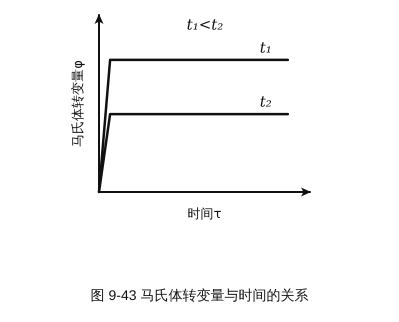  Describe the element at coordinates (78, 103) in the screenshot. I see `y-axis-title: 马氏体转变量φ` at that location.